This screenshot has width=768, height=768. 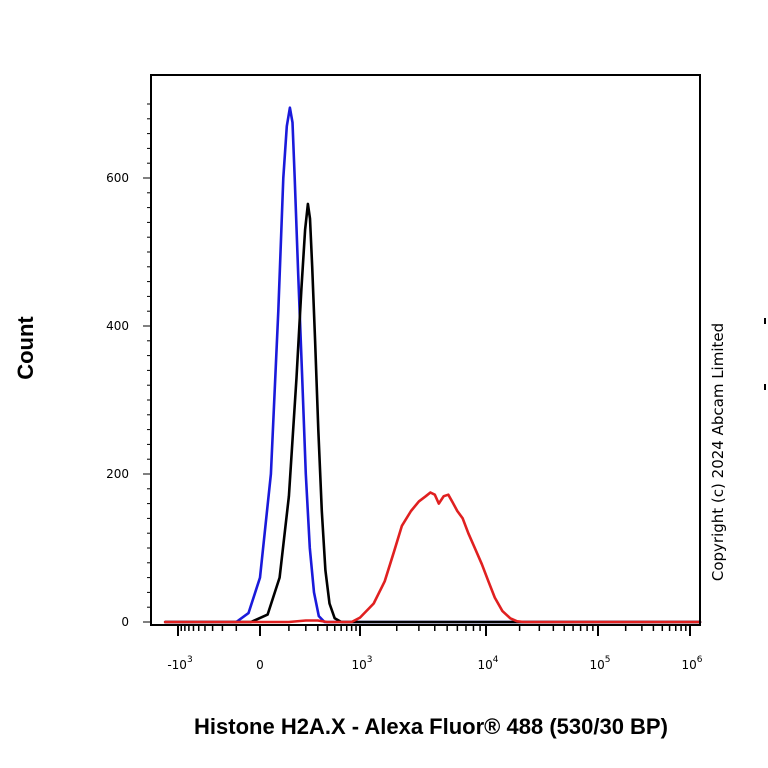 I want to click on y-axis: 0 200 400 600, so click(x=128, y=366).